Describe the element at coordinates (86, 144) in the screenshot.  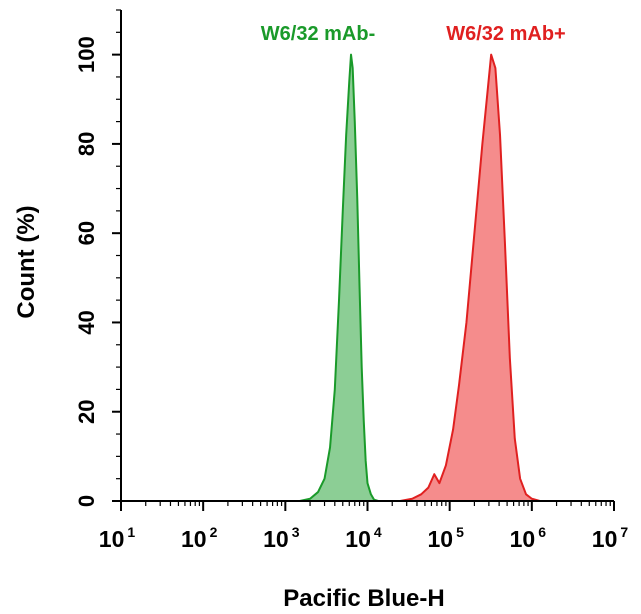
I see `y-tick-label: 80` at that location.